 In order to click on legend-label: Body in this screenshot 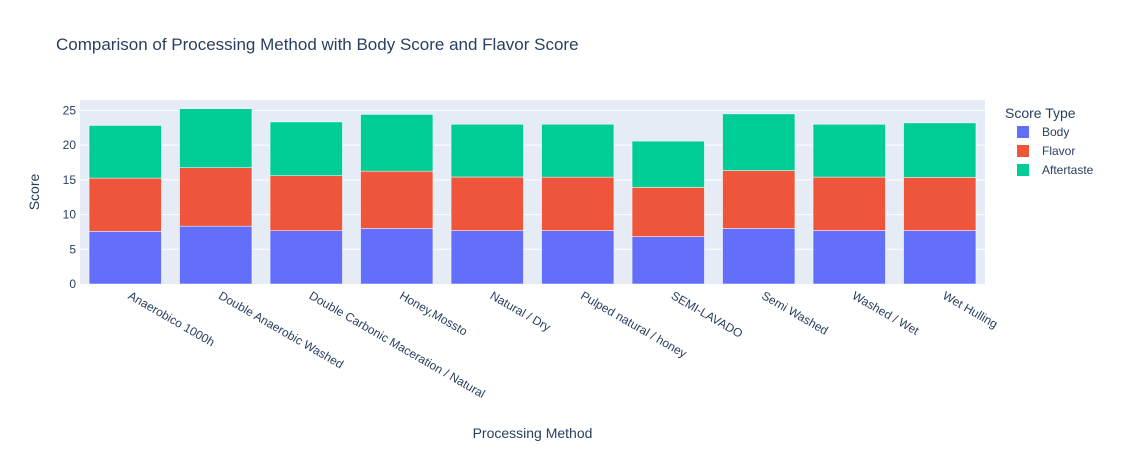, I will do `click(1055, 132)`.